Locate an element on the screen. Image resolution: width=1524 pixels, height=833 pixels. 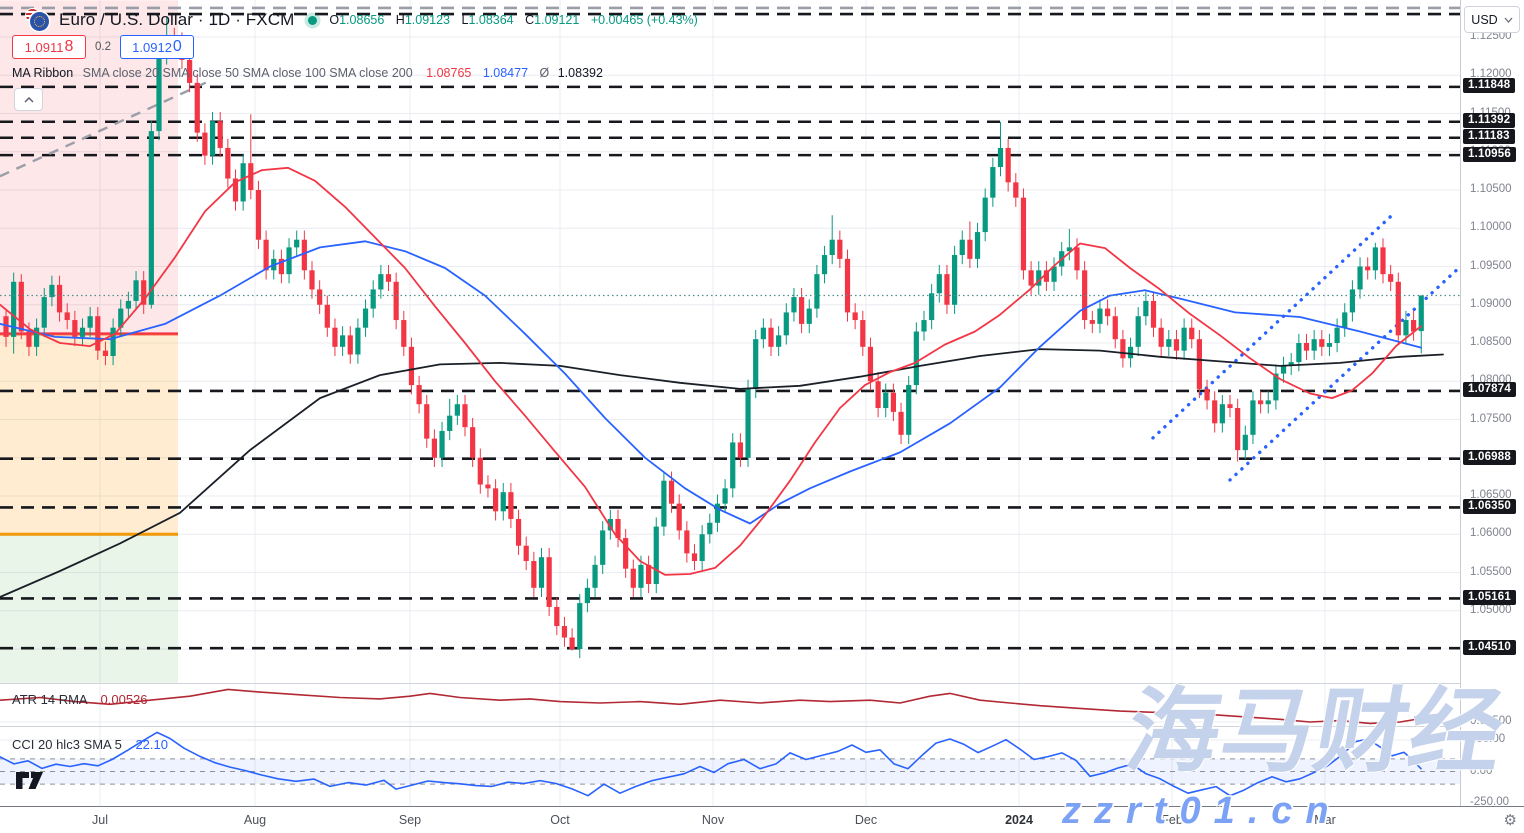
sma50-value: 1.08477 is located at coordinates (505, 73).